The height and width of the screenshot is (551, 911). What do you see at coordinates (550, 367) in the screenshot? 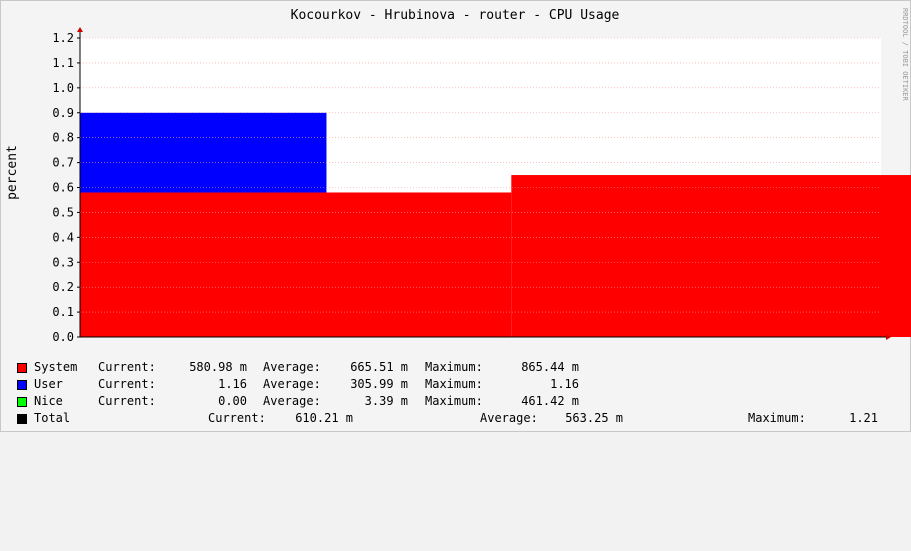
I see `legend-maximum-value: 865.44 m` at bounding box center [550, 367].